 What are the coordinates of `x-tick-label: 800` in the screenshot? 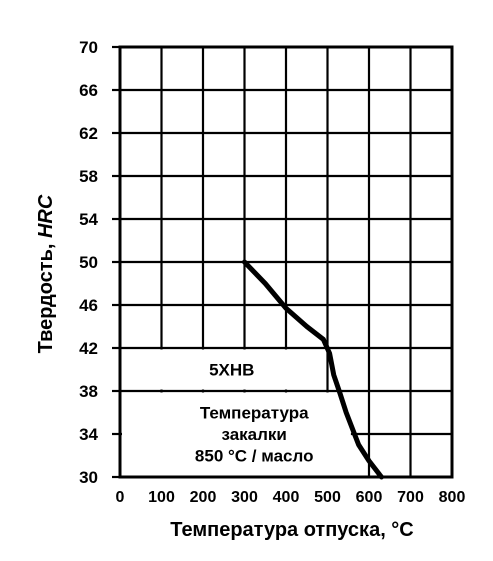 It's located at (452, 497).